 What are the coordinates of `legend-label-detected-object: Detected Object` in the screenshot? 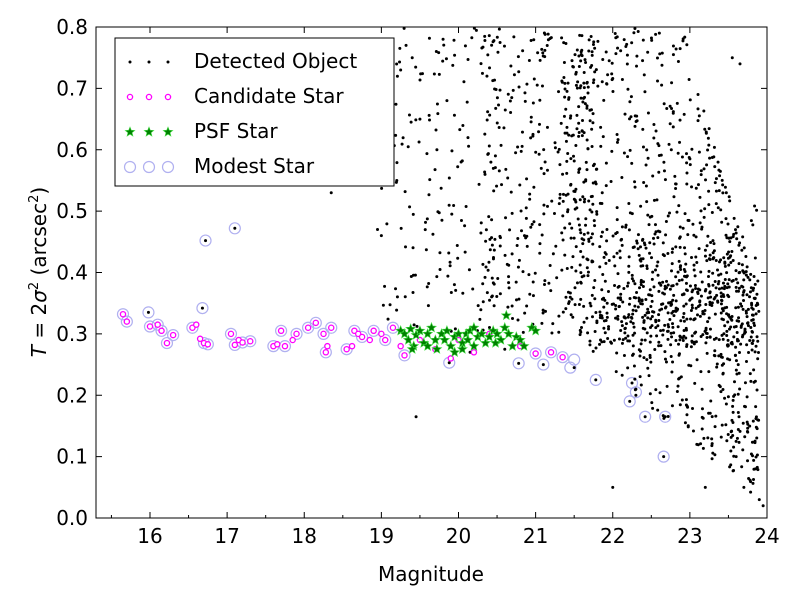 It's located at (275, 61).